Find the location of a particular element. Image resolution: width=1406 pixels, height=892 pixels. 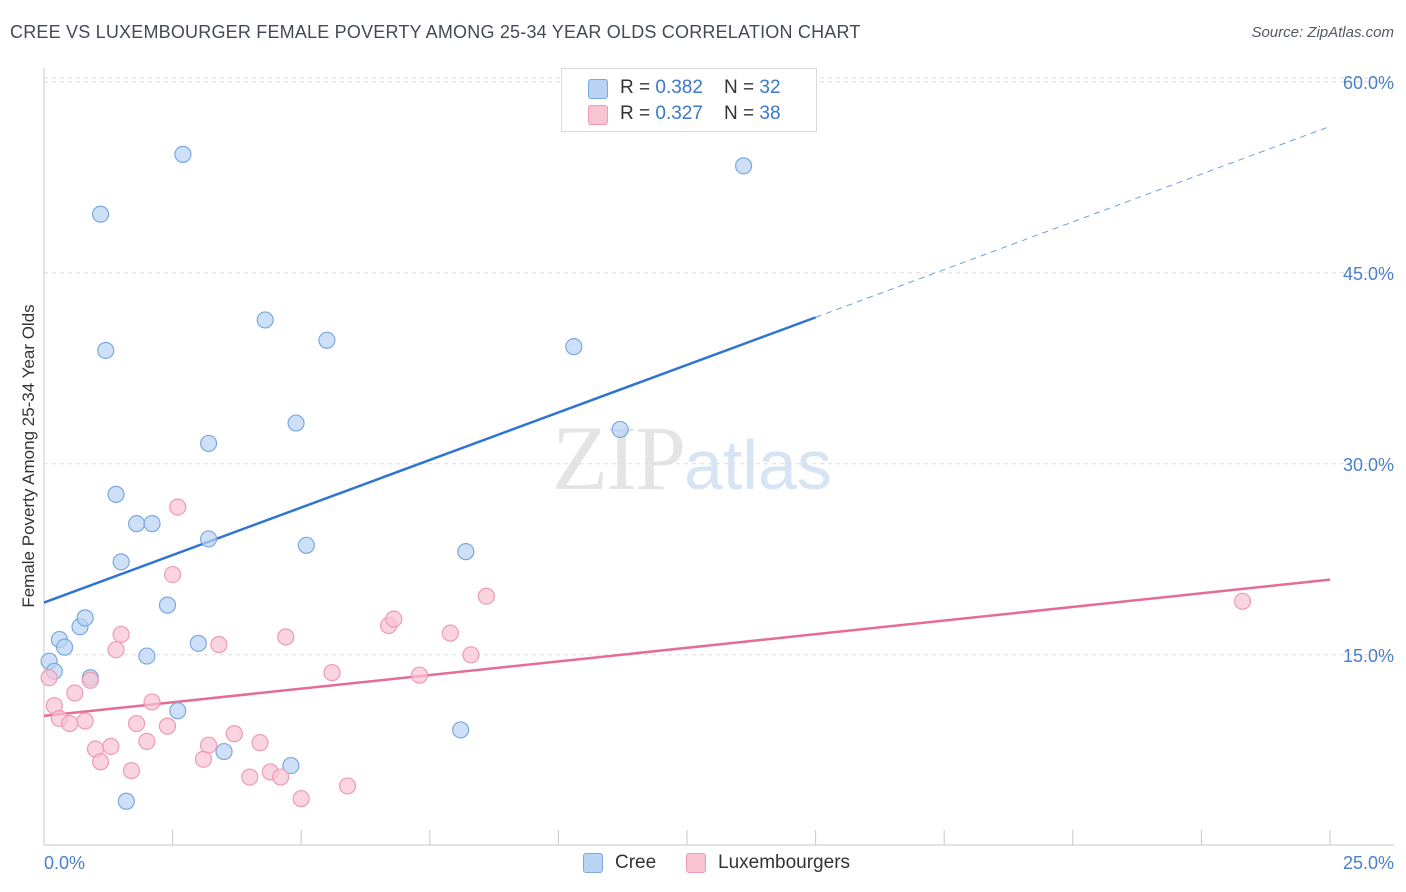

legend-text-cree: R = 0.382 N = 32 is located at coordinates (700, 88).